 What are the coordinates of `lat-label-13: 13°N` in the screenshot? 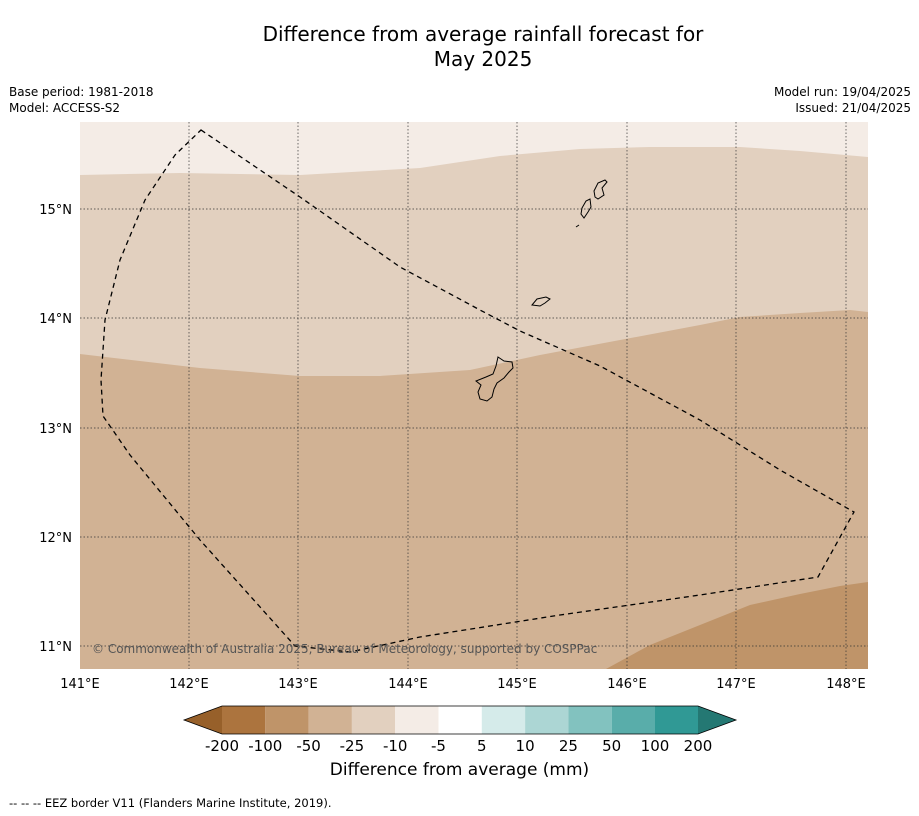 It's located at (55, 429).